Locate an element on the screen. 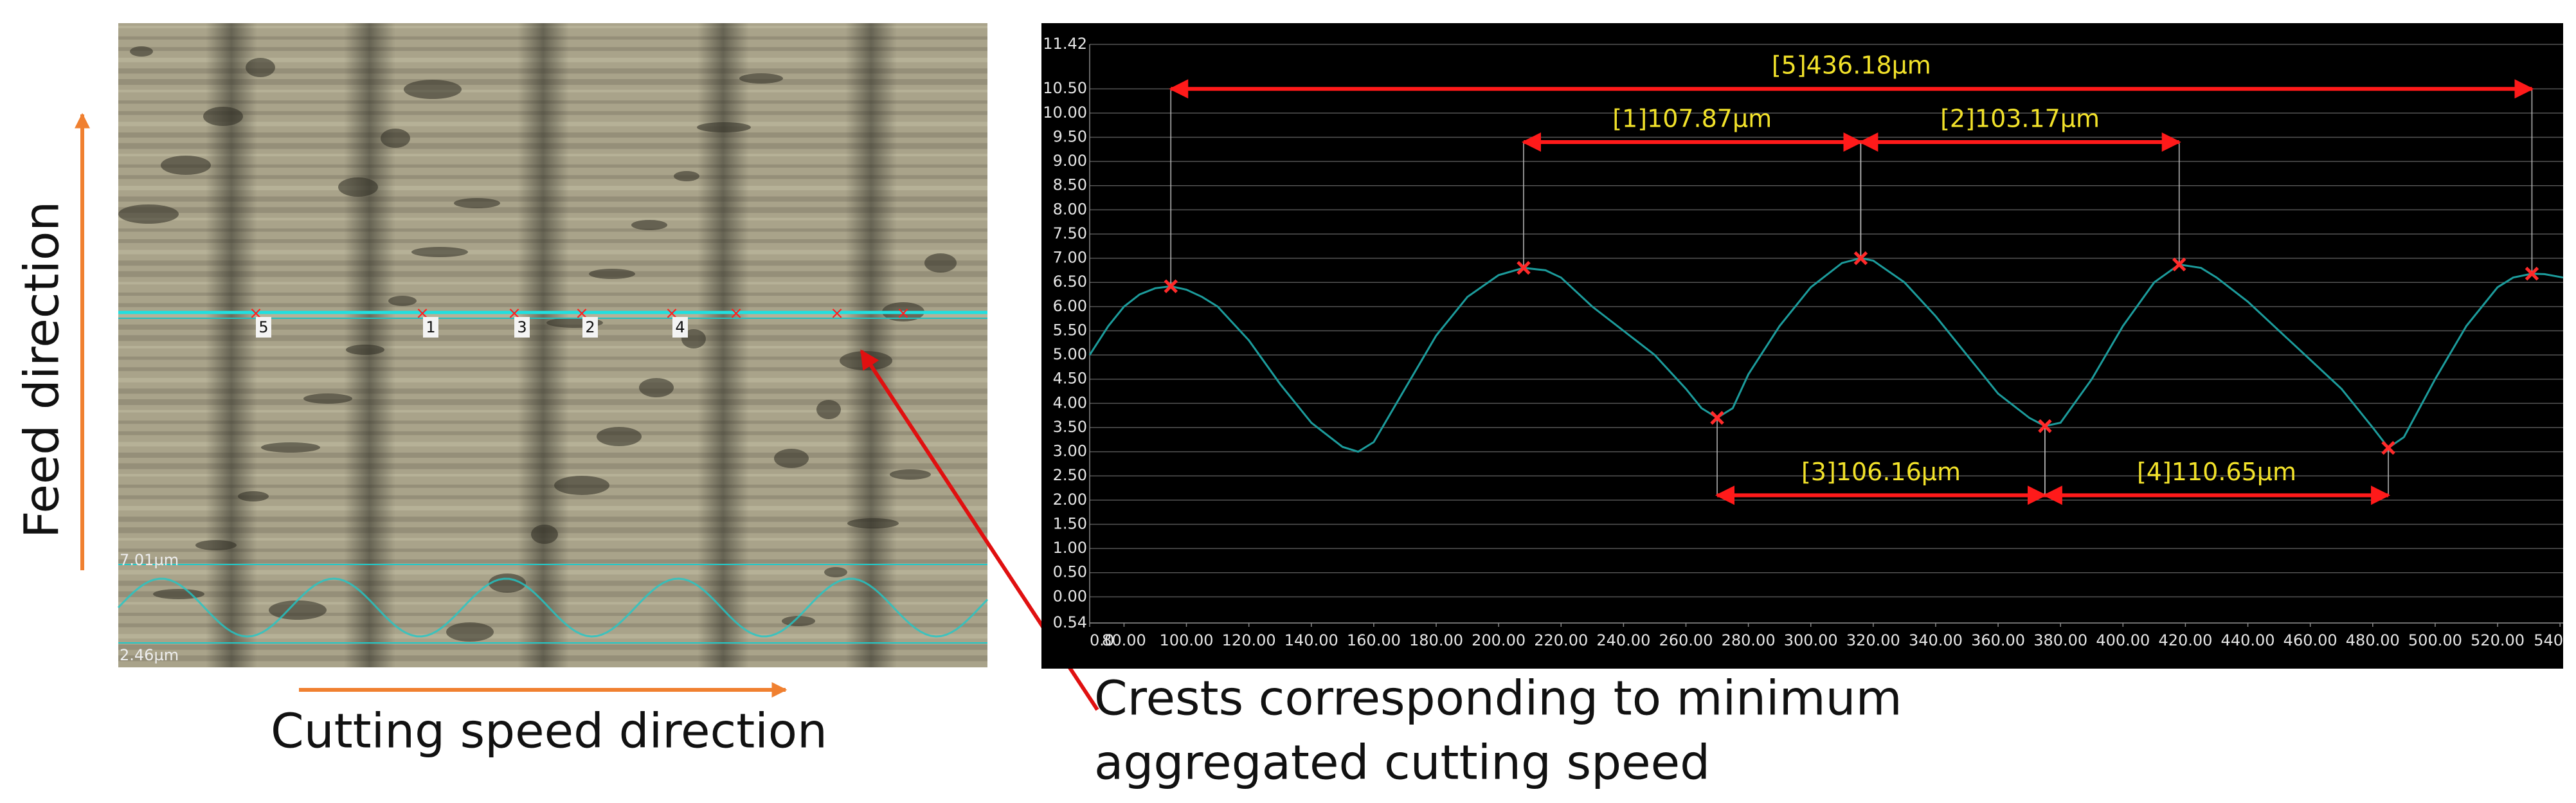 This screenshot has height=803, width=2576. y-tick-label: 11.42 is located at coordinates (1065, 44).